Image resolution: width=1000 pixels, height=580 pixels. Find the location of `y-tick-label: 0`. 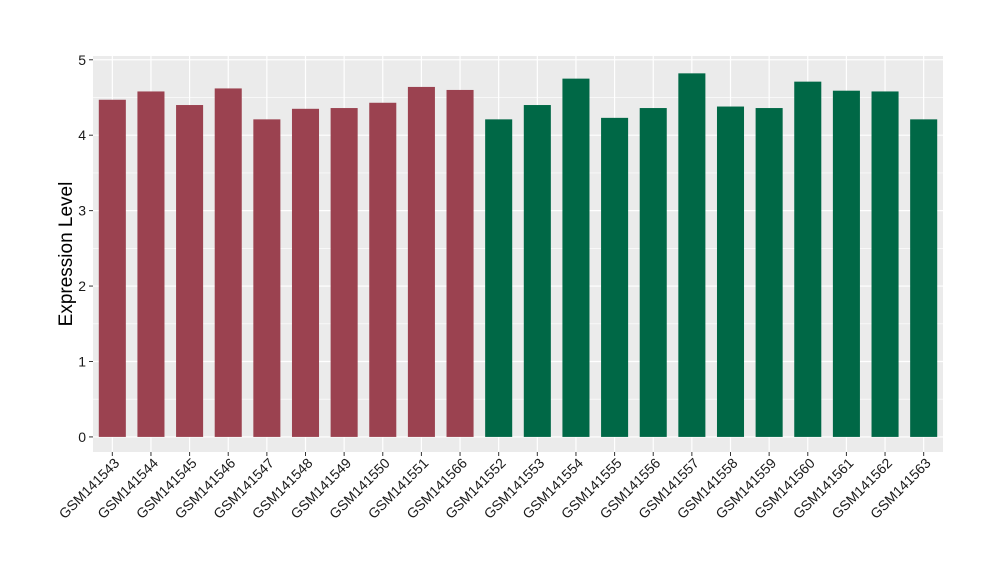

y-tick-label: 0 is located at coordinates (82, 437).